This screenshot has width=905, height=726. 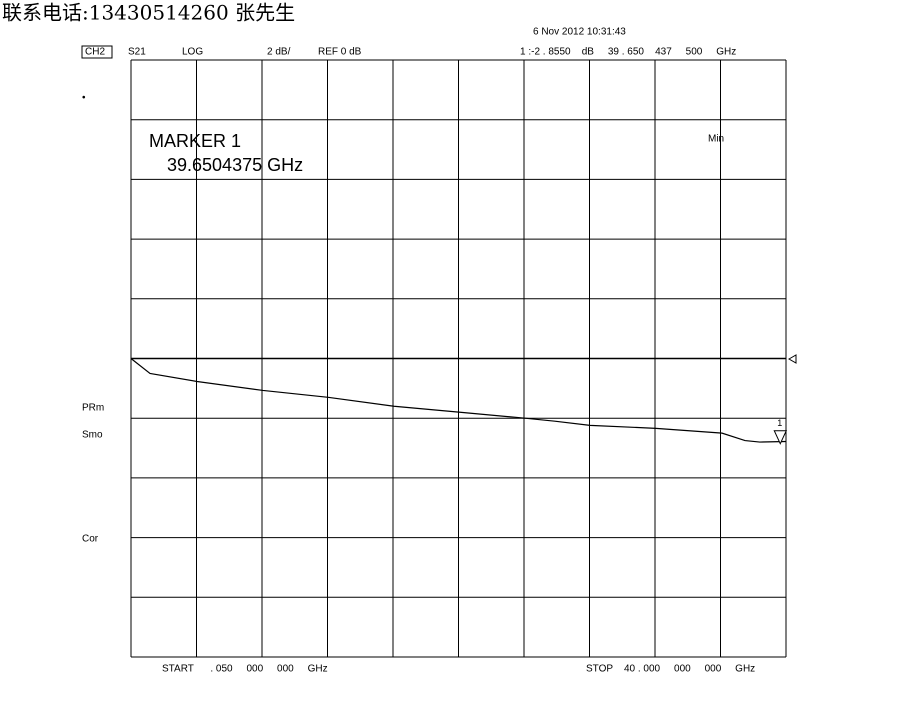 I want to click on timestamp: 6 Nov 2012 10:31:43, so click(x=579, y=32).